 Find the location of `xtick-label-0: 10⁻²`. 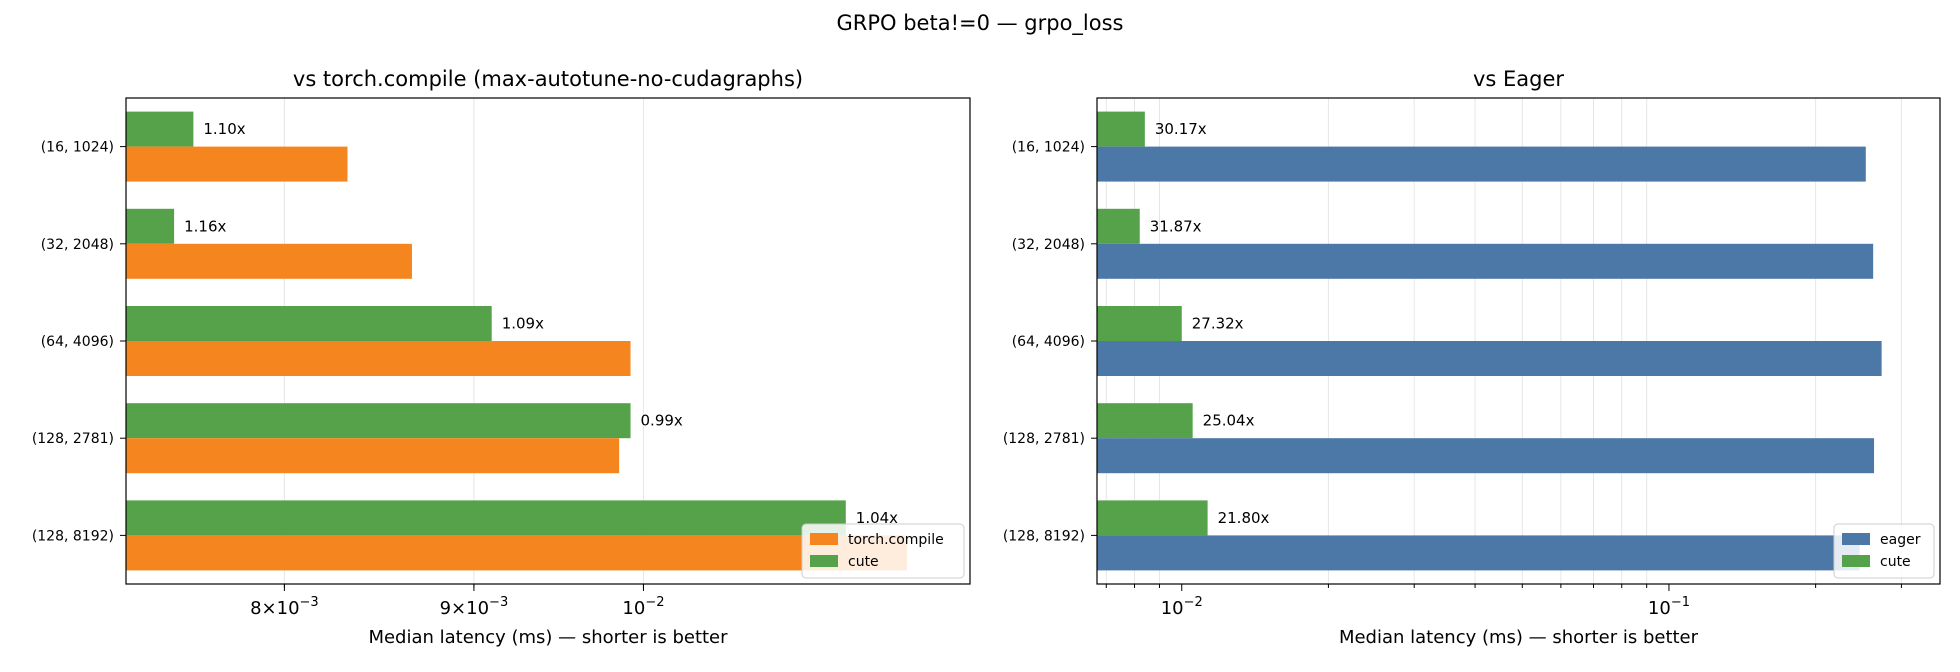

xtick-label-0: 10⁻² is located at coordinates (1182, 607).